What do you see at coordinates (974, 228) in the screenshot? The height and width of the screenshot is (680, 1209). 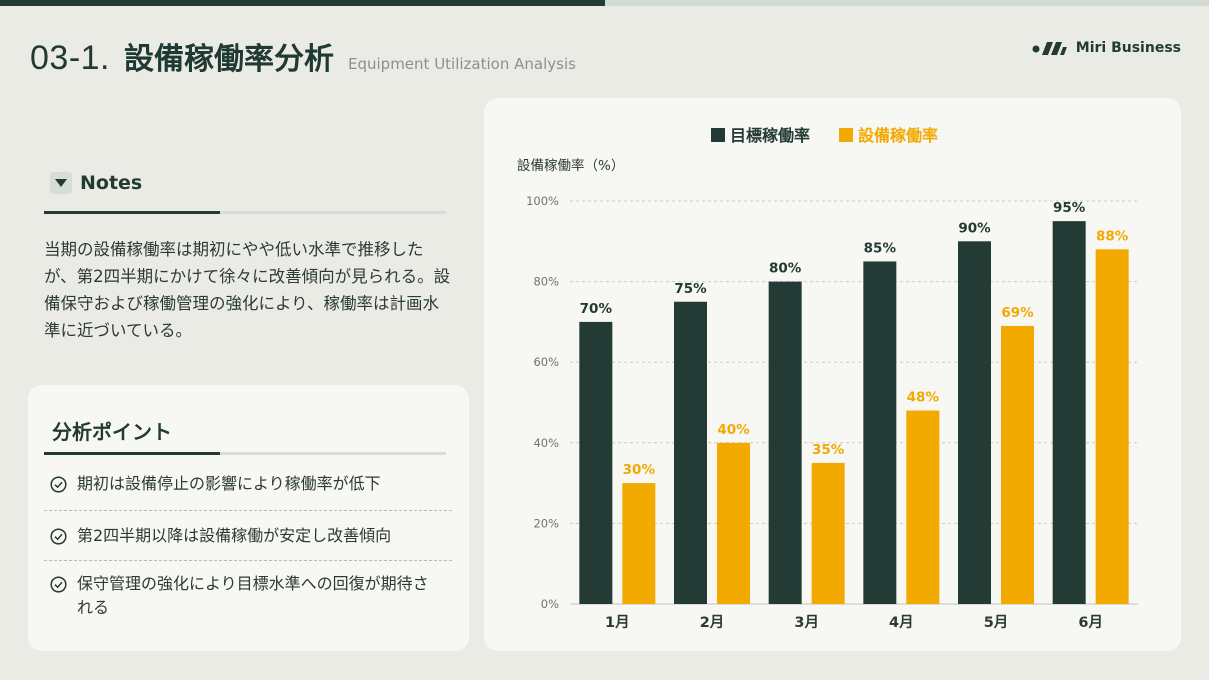 I see `data-label: 90%` at bounding box center [974, 228].